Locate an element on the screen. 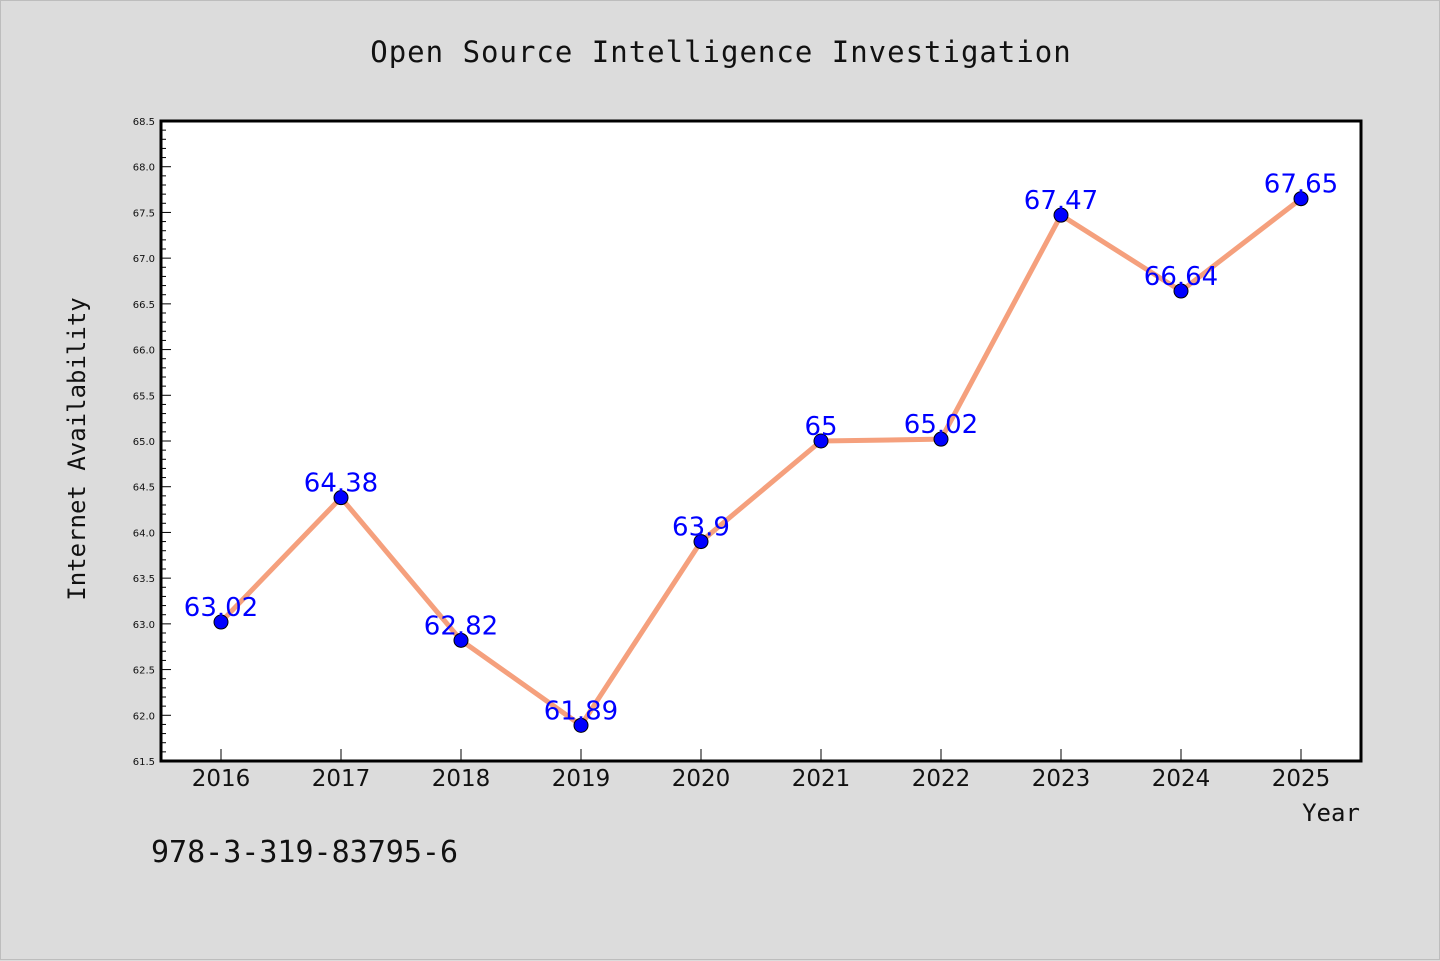 The width and height of the screenshot is (1440, 961). x-tick-label: 2022 is located at coordinates (941, 779).